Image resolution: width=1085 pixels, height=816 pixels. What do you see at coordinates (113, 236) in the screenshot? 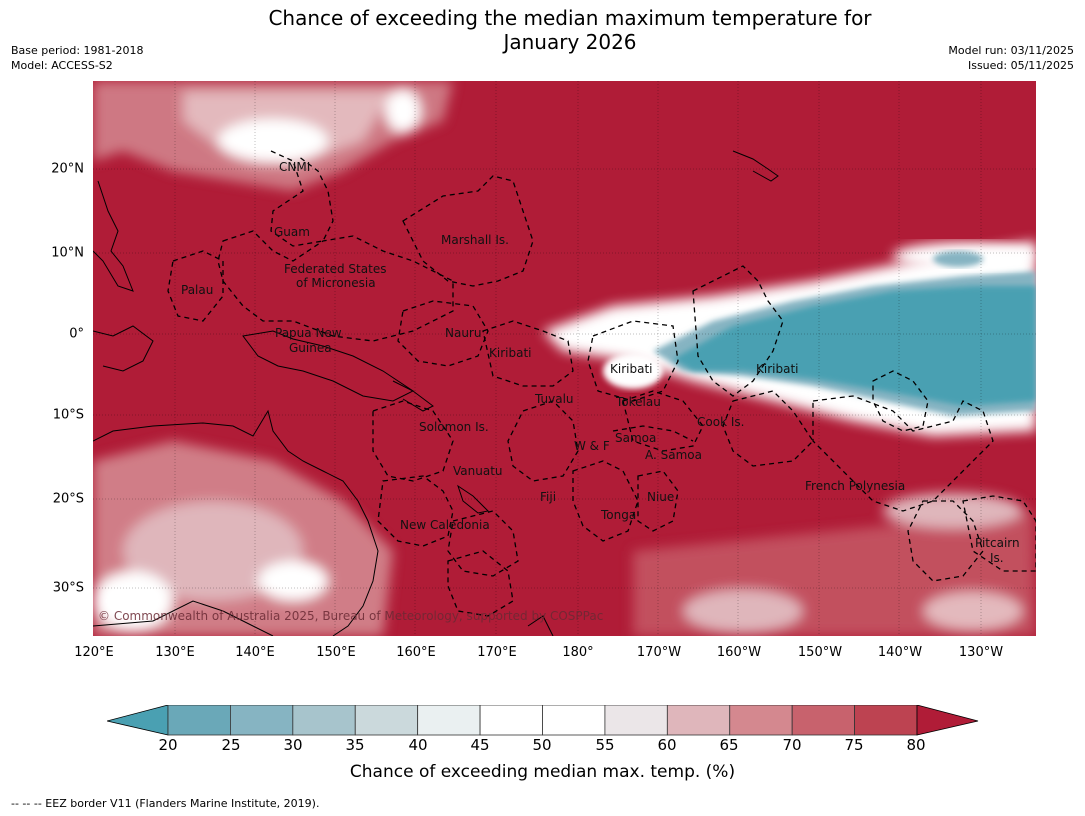
I see `coast-philippines` at bounding box center [113, 236].